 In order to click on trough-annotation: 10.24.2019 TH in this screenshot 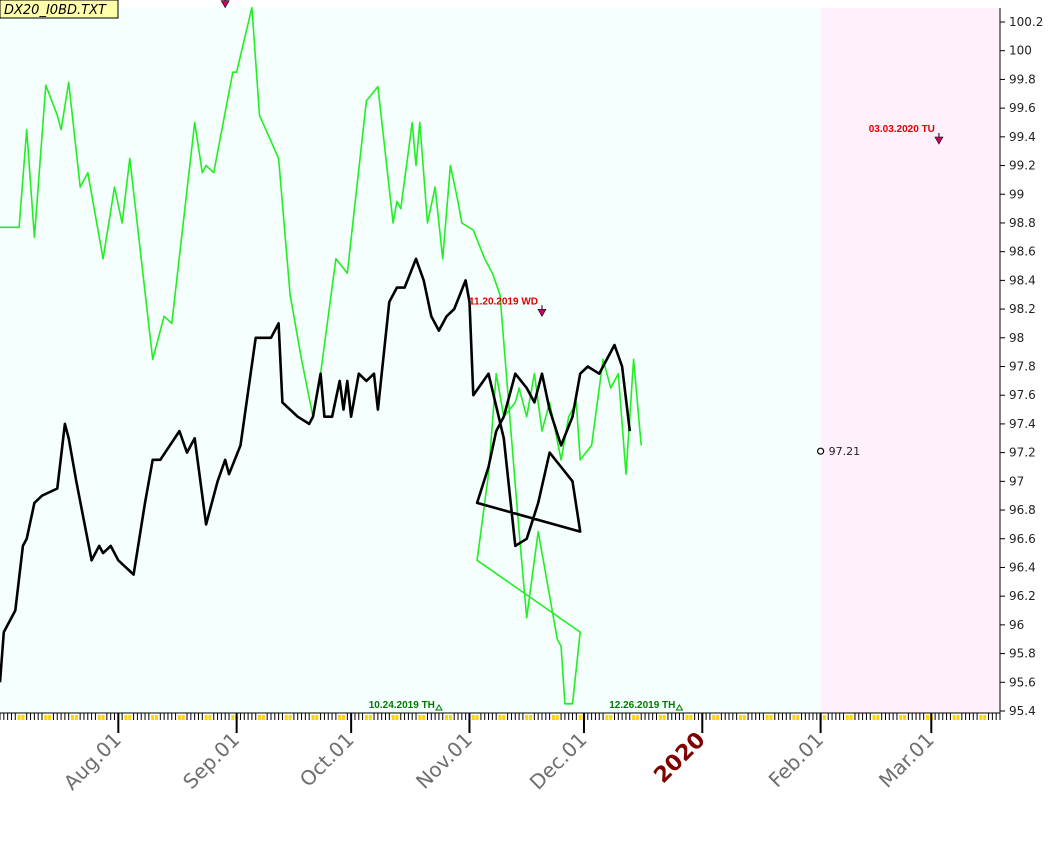, I will do `click(402, 705)`.